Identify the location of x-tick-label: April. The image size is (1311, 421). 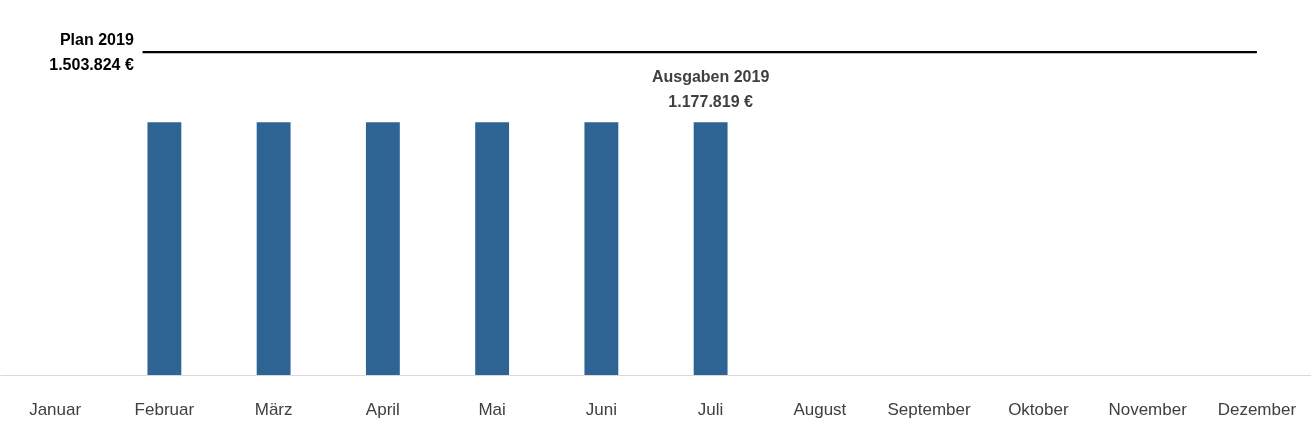
(382, 409).